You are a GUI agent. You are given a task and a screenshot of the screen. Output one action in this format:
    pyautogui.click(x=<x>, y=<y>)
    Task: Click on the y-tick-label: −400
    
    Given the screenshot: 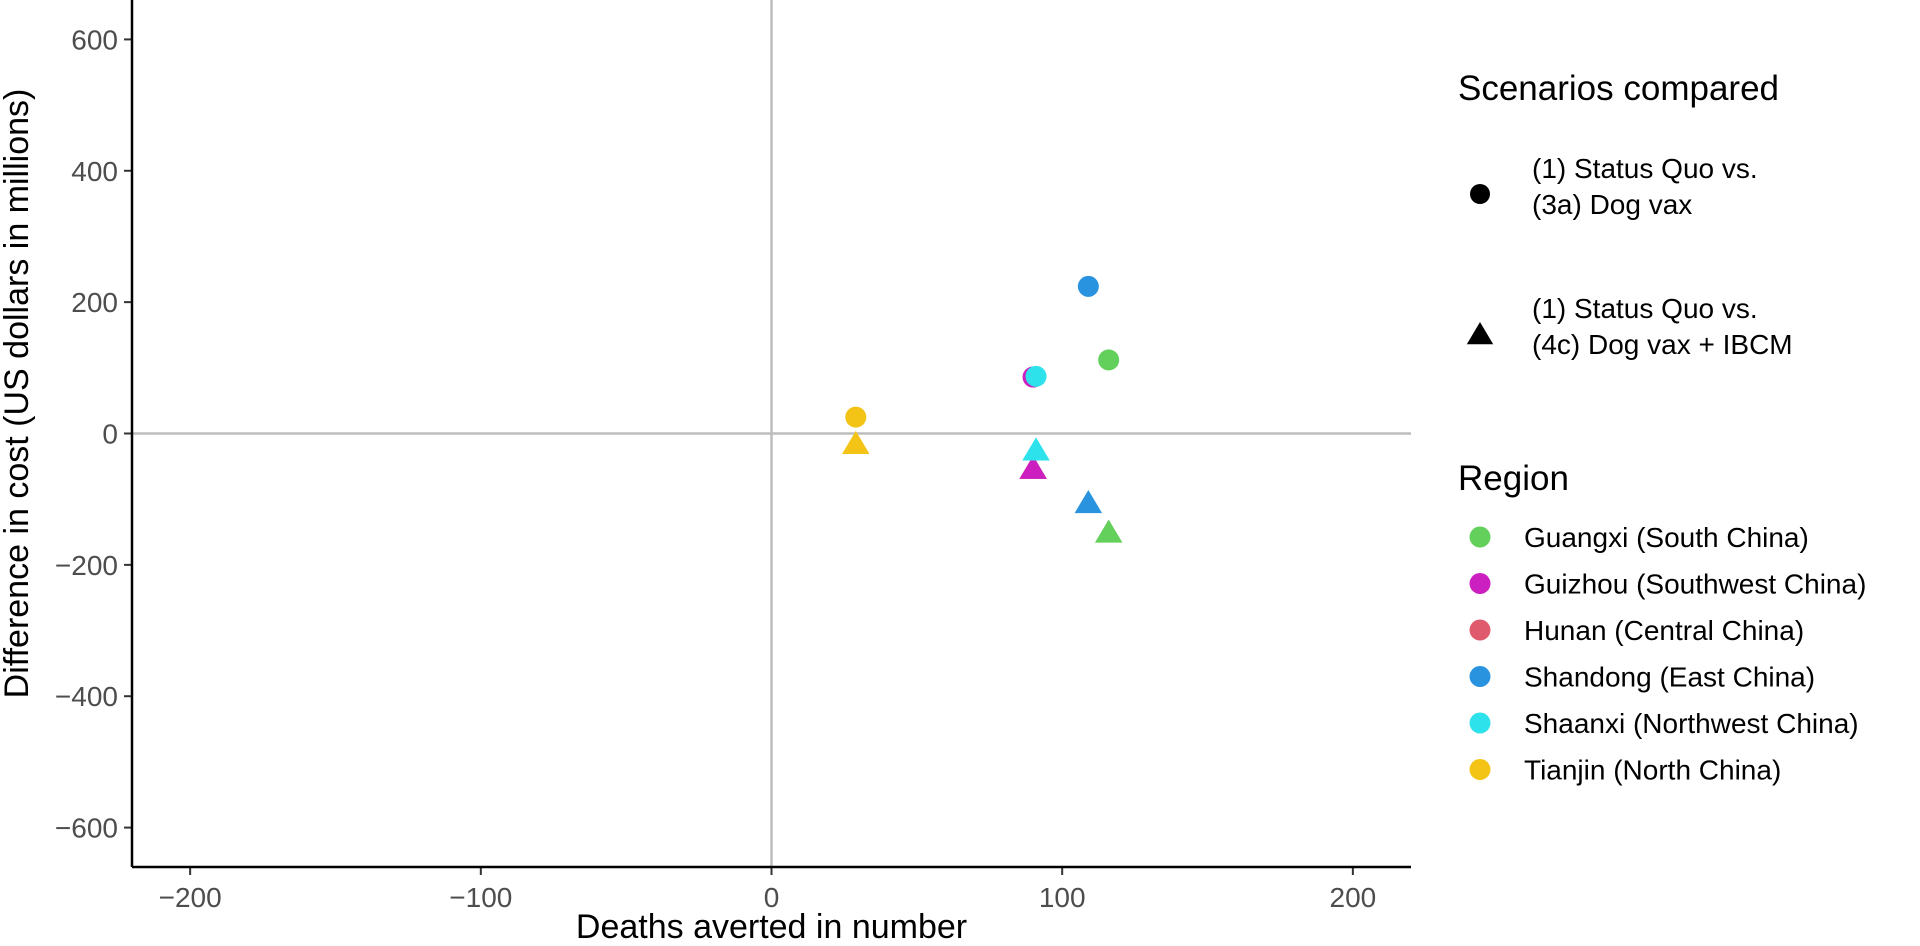 What is the action you would take?
    pyautogui.click(x=86, y=696)
    